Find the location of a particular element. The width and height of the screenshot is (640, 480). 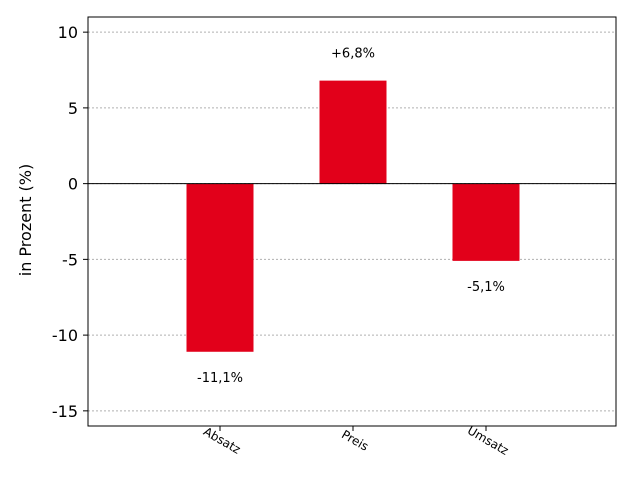

x-axis-ticks: Absatz Preis Umsatz is located at coordinates (356, 440).